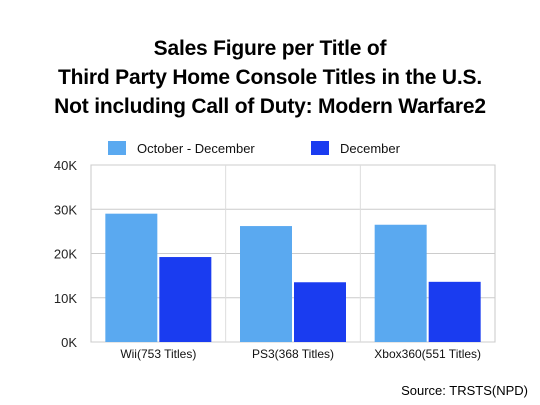 Image resolution: width=540 pixels, height=405 pixels. What do you see at coordinates (270, 48) in the screenshot?
I see `chart-title-line-1: Sales Figure per Title of` at bounding box center [270, 48].